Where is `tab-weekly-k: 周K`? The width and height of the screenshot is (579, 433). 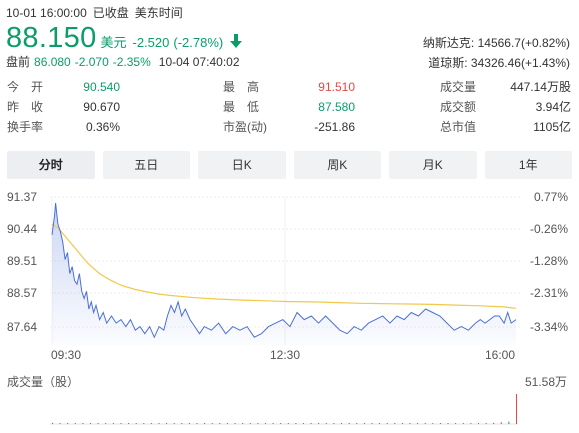
tab-weekly-k: 周K is located at coordinates (337, 165).